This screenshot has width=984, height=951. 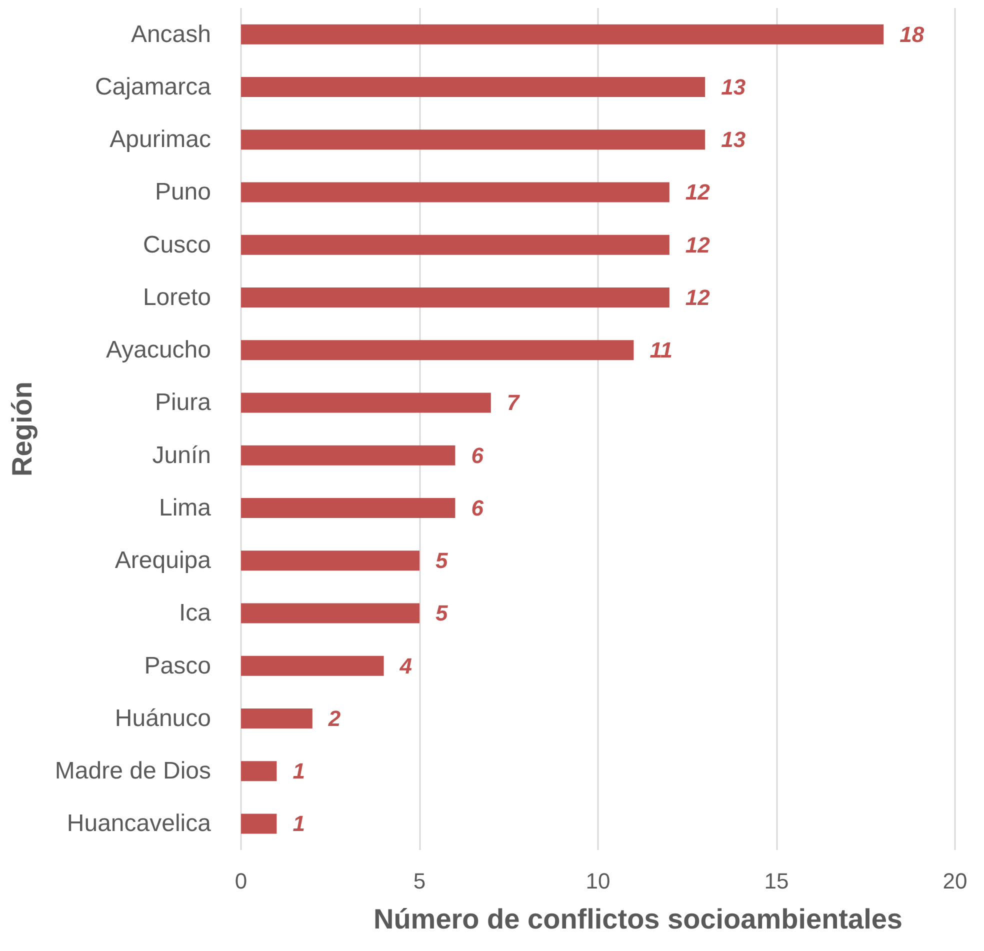 I want to click on x-tick-label: 5, so click(x=419, y=881).